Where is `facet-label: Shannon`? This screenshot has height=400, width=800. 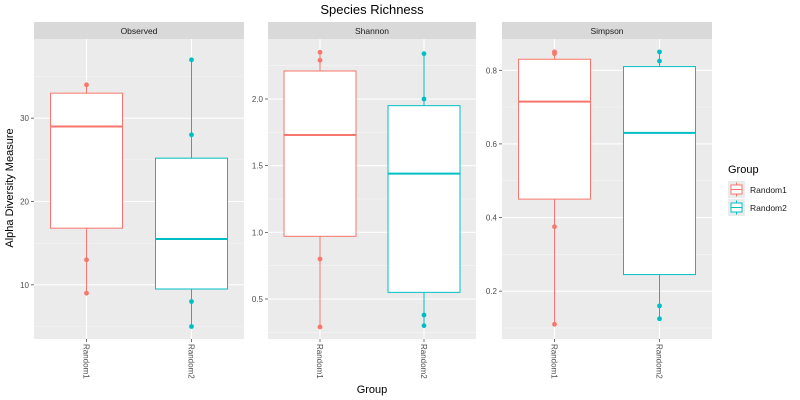
facet-label: Shannon is located at coordinates (372, 31).